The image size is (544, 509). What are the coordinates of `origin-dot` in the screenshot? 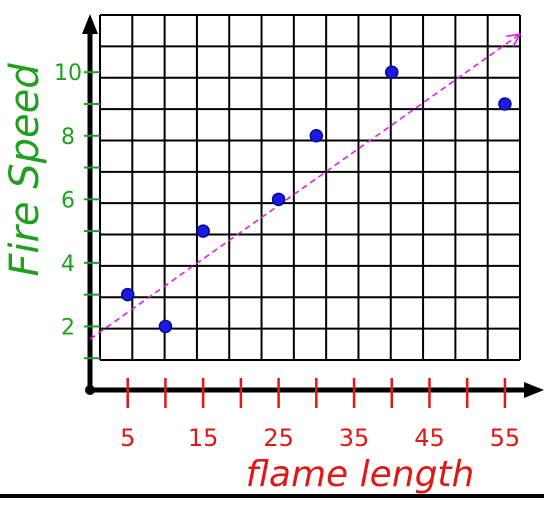 It's located at (90, 390).